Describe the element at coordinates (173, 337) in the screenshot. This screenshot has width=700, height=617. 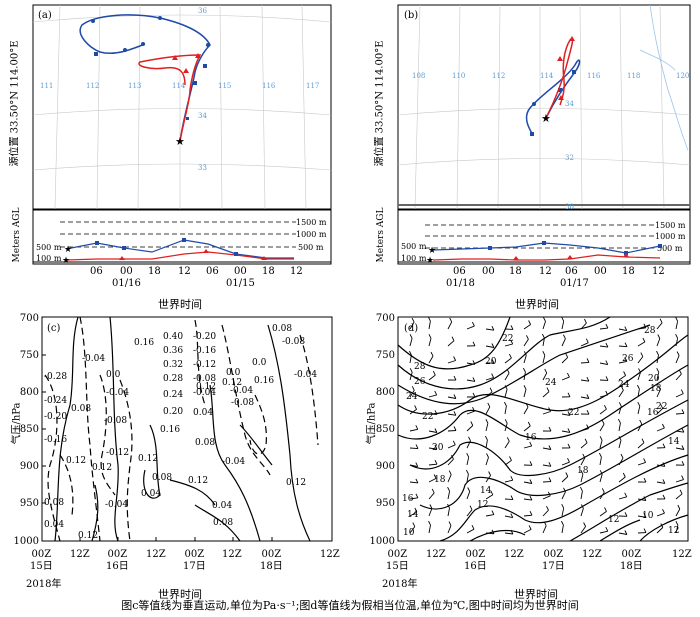
I see `svg-text: 0.40` at that location.